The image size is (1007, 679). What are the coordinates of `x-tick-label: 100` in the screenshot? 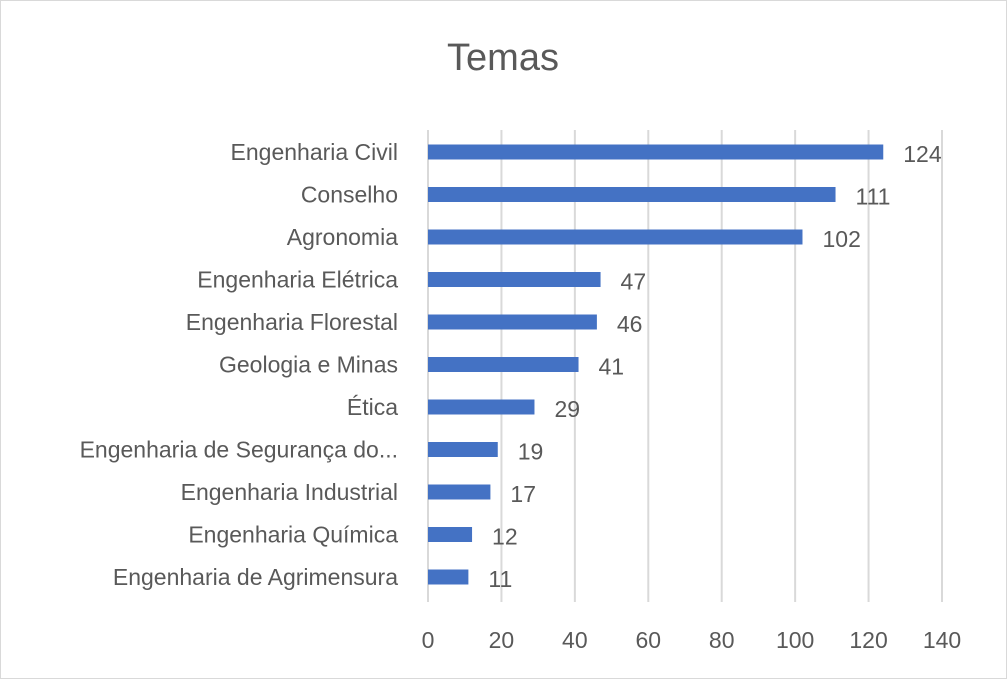 It's located at (795, 640).